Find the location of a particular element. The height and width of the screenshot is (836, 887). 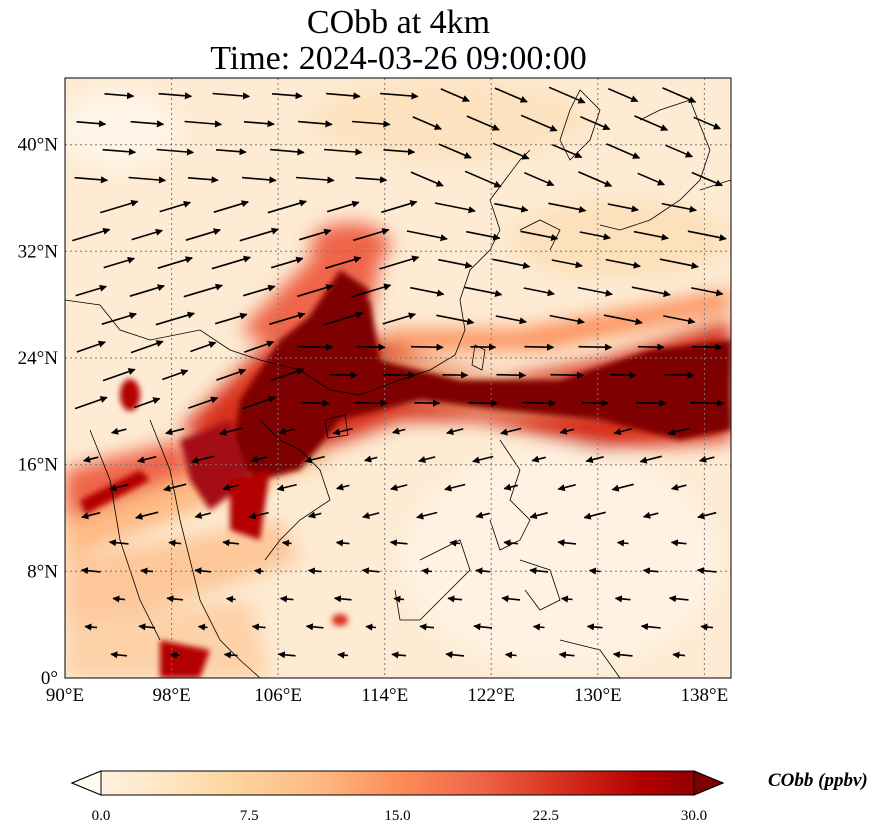

lon-tick-label: 106°E is located at coordinates (278, 695).